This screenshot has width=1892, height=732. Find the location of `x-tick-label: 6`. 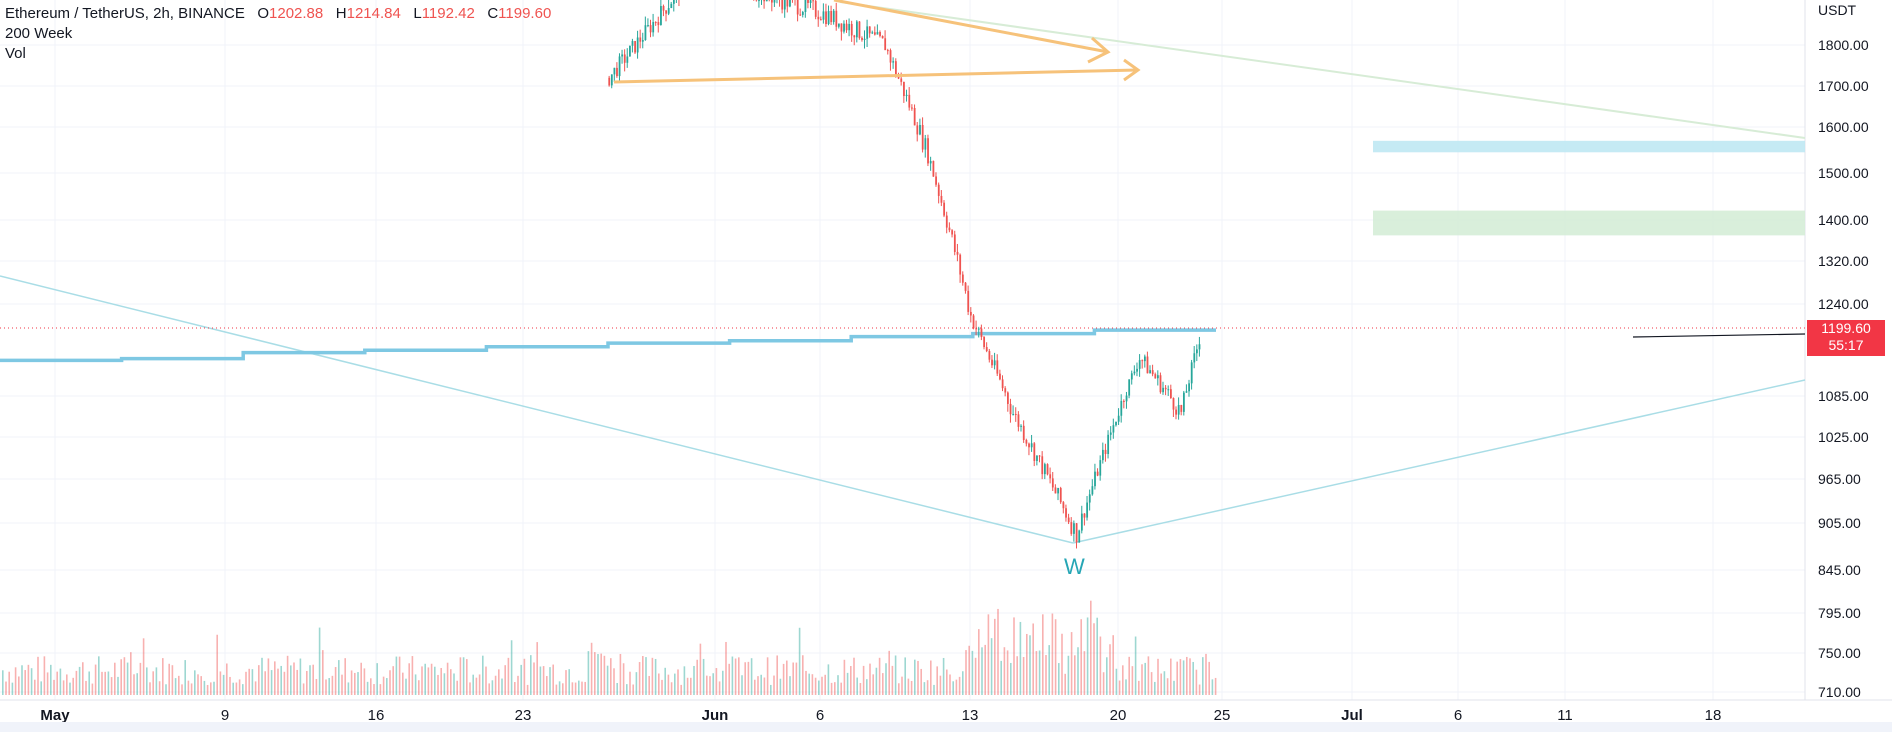

x-tick-label: 6 is located at coordinates (1458, 715).